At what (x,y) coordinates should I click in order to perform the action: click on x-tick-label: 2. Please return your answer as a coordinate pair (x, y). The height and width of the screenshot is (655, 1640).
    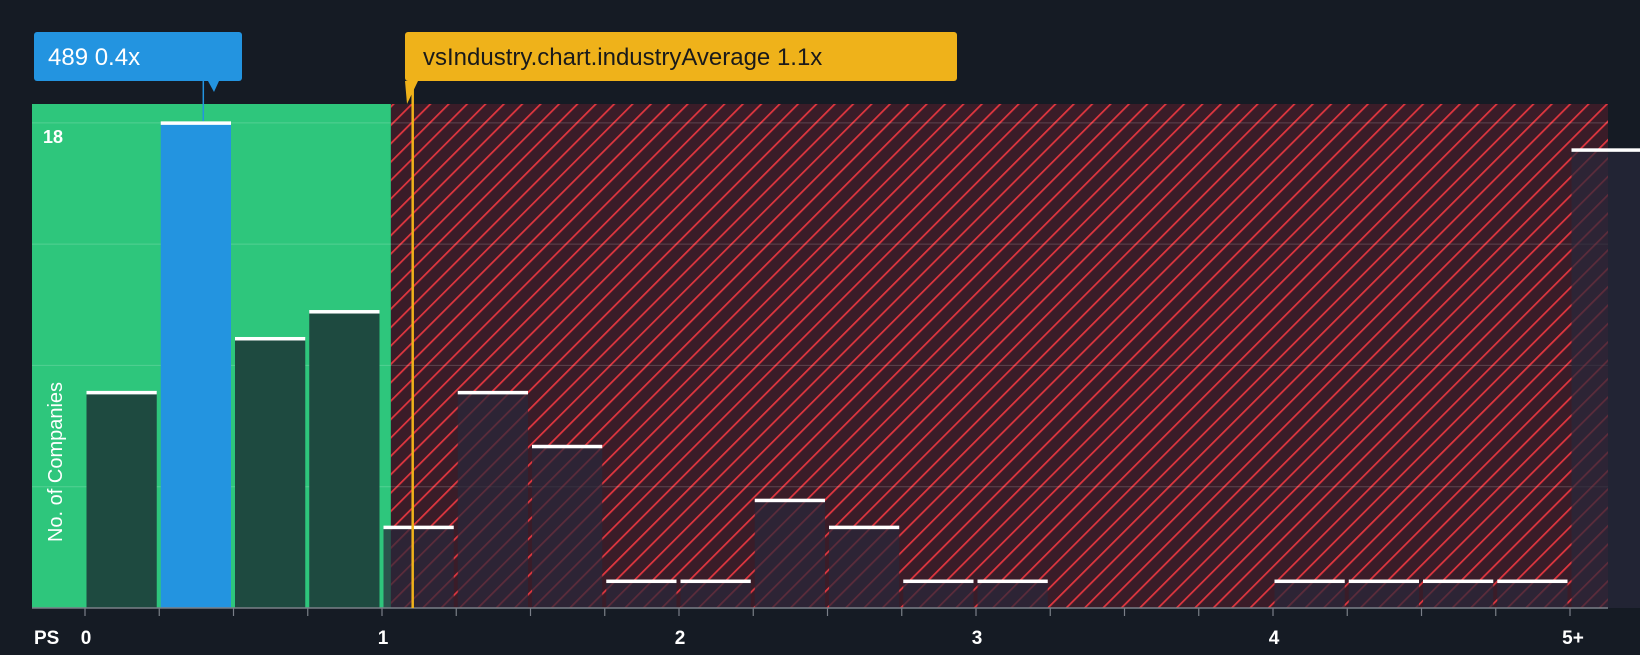
    Looking at the image, I should click on (680, 638).